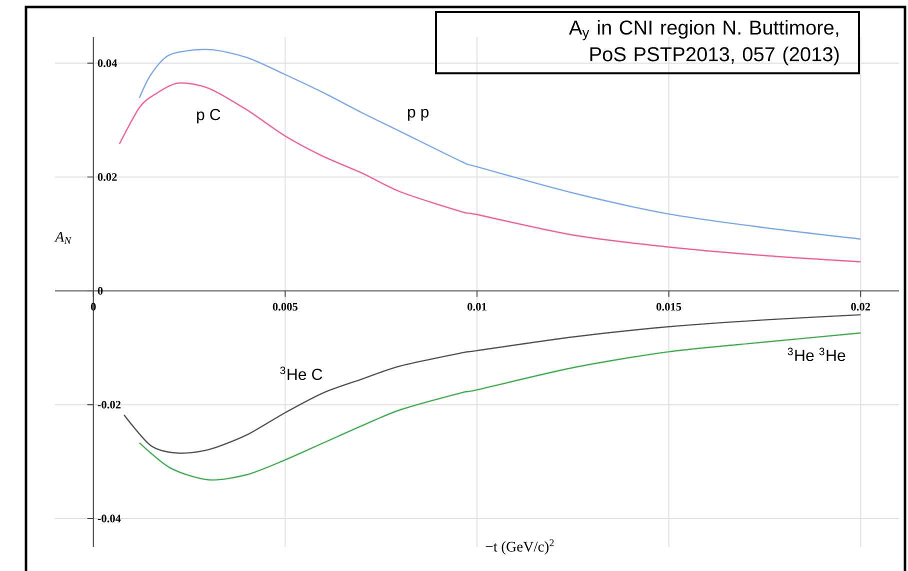  I want to click on y-axis-title: A$_{N}$, so click(63, 238).